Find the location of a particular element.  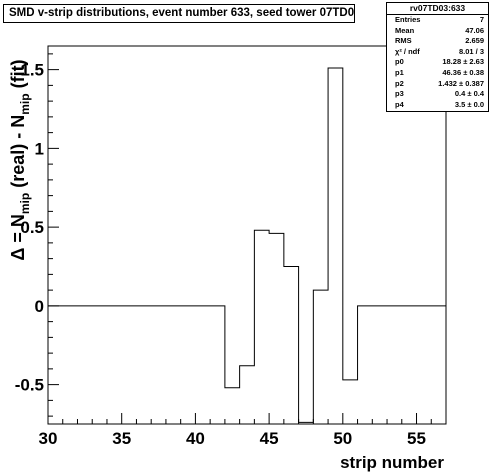

x-tick-label: 50 is located at coordinates (342, 438).